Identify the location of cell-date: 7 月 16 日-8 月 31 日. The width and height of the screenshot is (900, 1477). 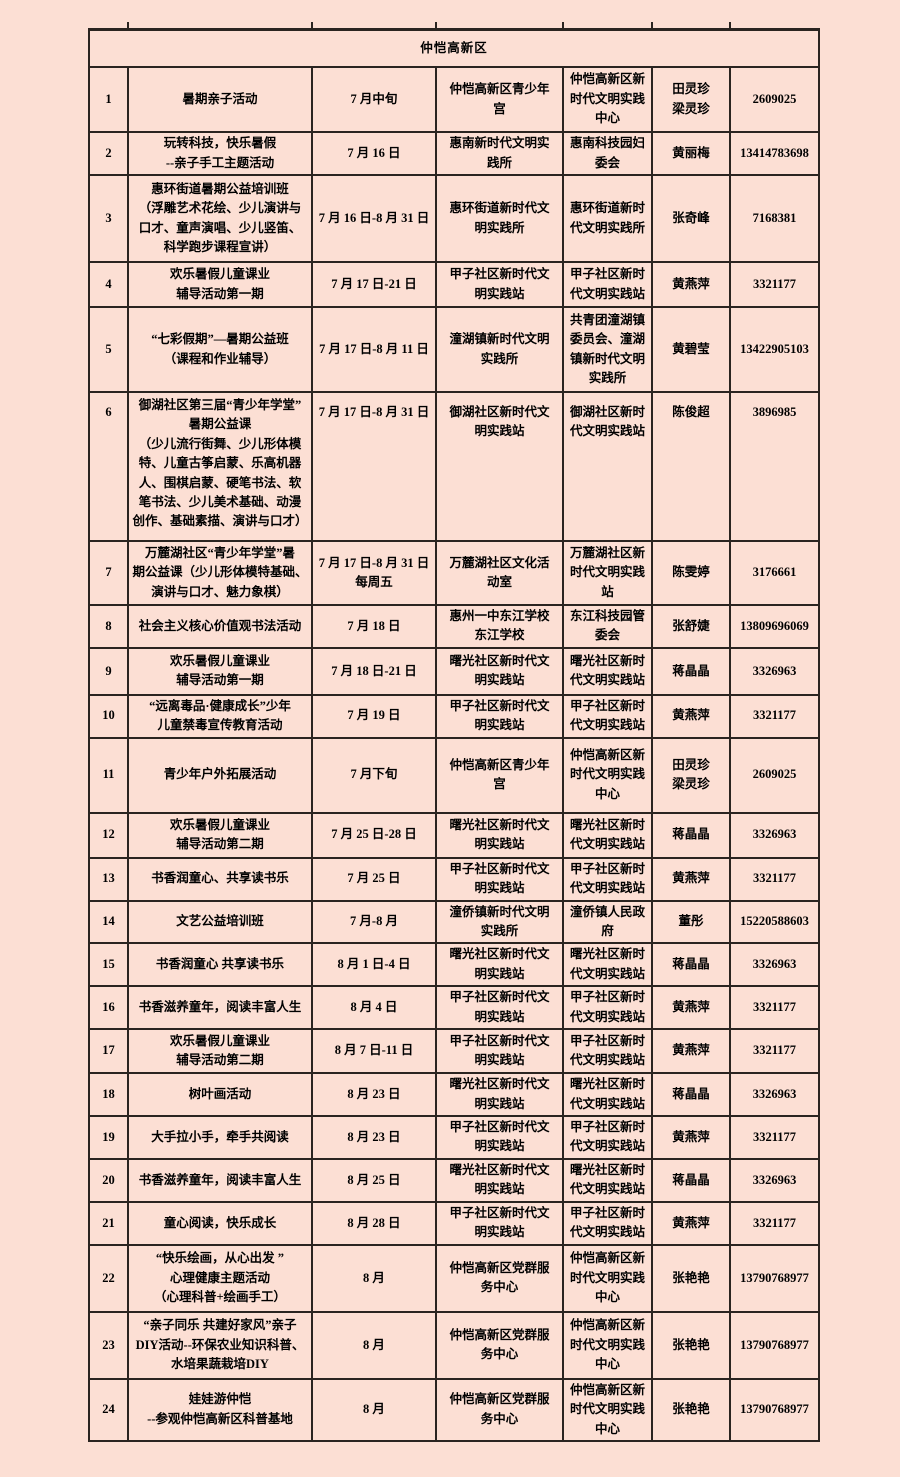
(374, 218).